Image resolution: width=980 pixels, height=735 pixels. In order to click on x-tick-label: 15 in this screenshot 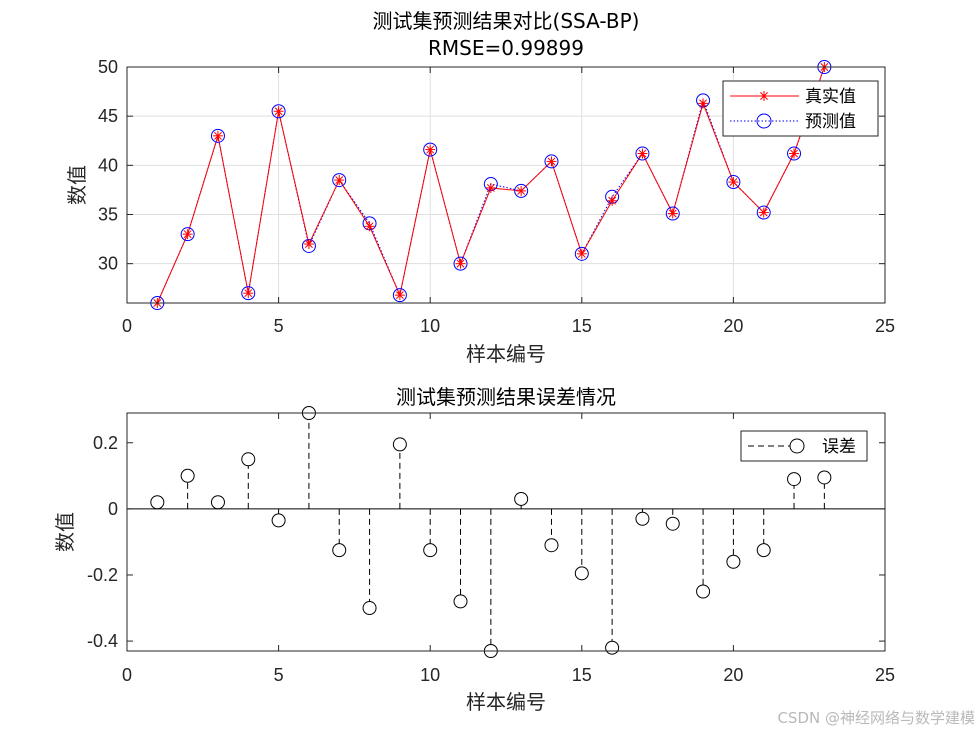, I will do `click(582, 326)`.